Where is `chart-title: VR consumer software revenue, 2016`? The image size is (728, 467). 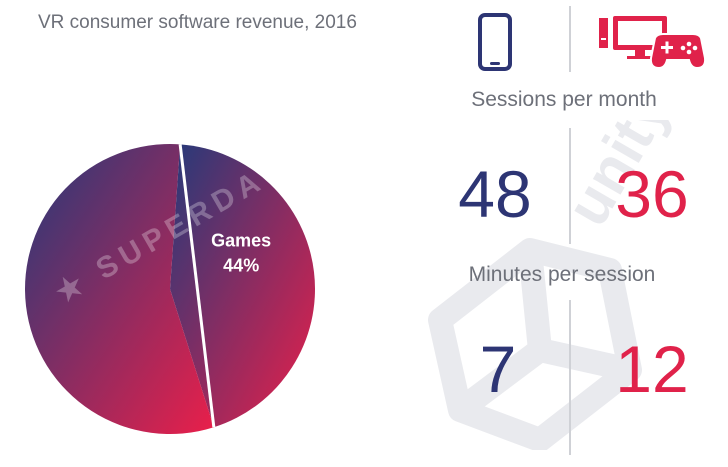 chart-title: VR consumer software revenue, 2016 is located at coordinates (197, 22).